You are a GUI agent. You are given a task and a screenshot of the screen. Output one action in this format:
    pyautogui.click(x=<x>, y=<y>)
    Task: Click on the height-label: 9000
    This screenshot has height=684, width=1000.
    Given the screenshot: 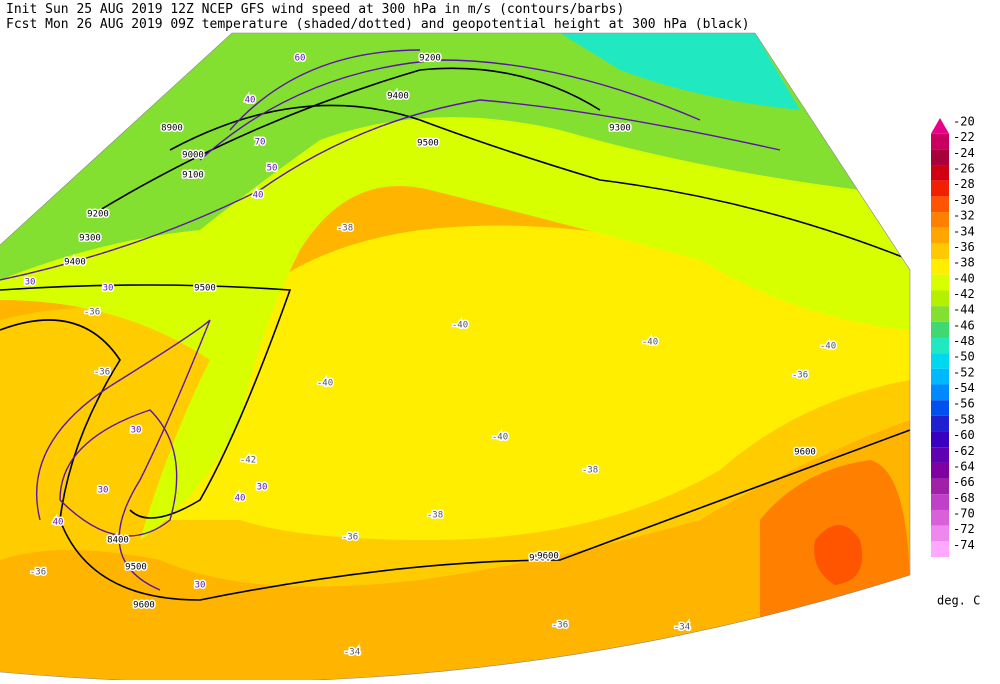 What is the action you would take?
    pyautogui.click(x=193, y=156)
    